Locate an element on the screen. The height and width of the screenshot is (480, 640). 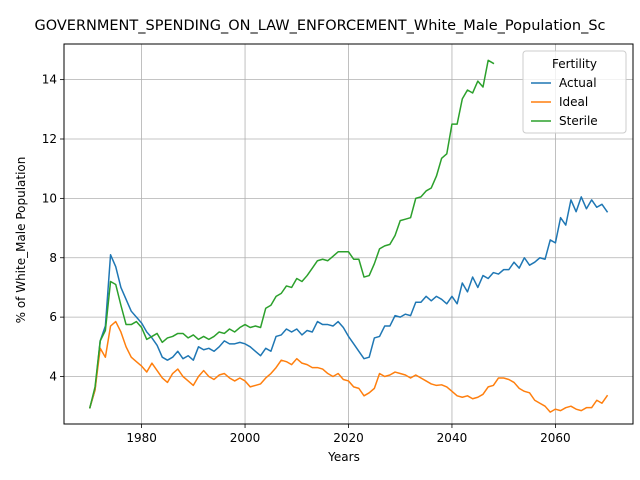
x-axis: 1980 2000 2020 2040 2060 is located at coordinates (348, 434).